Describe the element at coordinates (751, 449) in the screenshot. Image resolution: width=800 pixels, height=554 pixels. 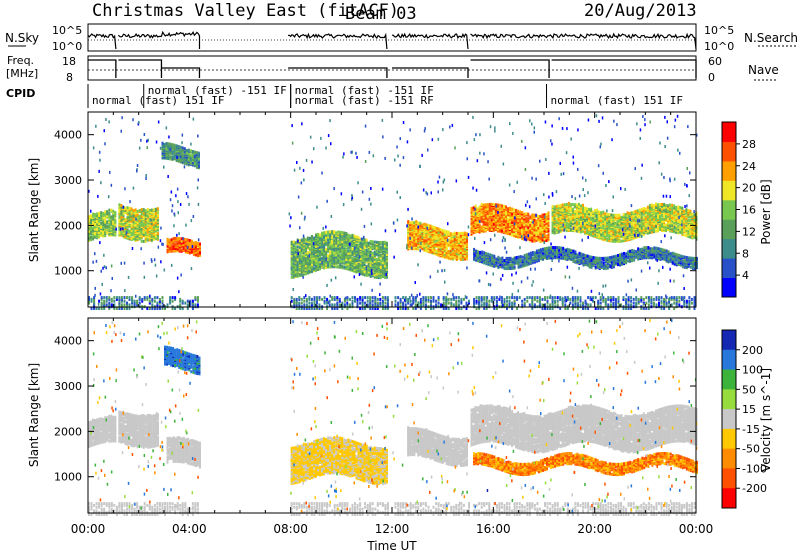
I see `velocity-cbar-tick-5: -50` at that location.